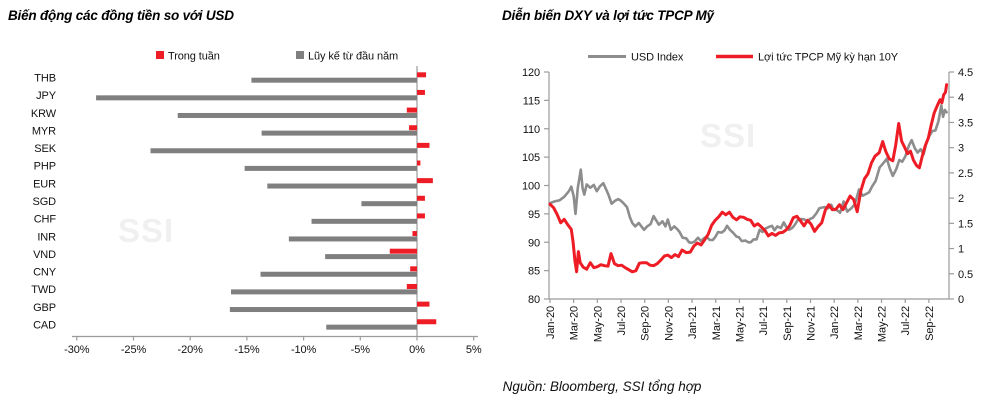  What do you see at coordinates (534, 272) in the screenshot?
I see `left-tick-label: 85` at bounding box center [534, 272].